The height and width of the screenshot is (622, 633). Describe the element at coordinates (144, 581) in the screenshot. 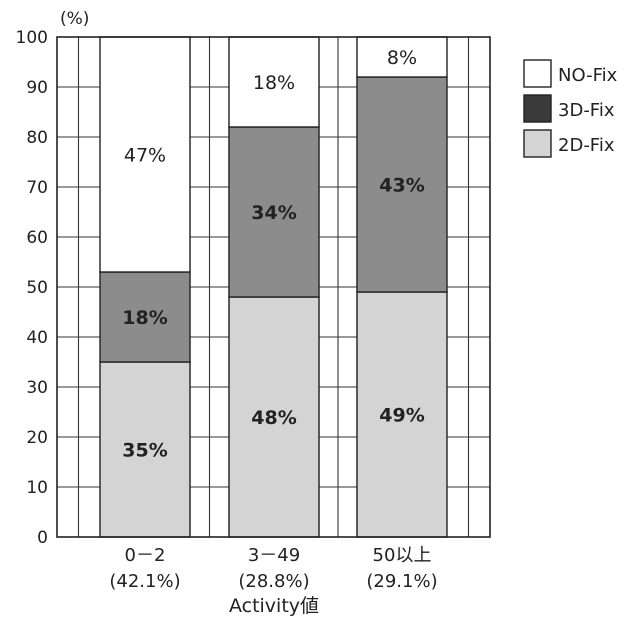

I see `x-tick-sublabel: (42.1%)` at that location.